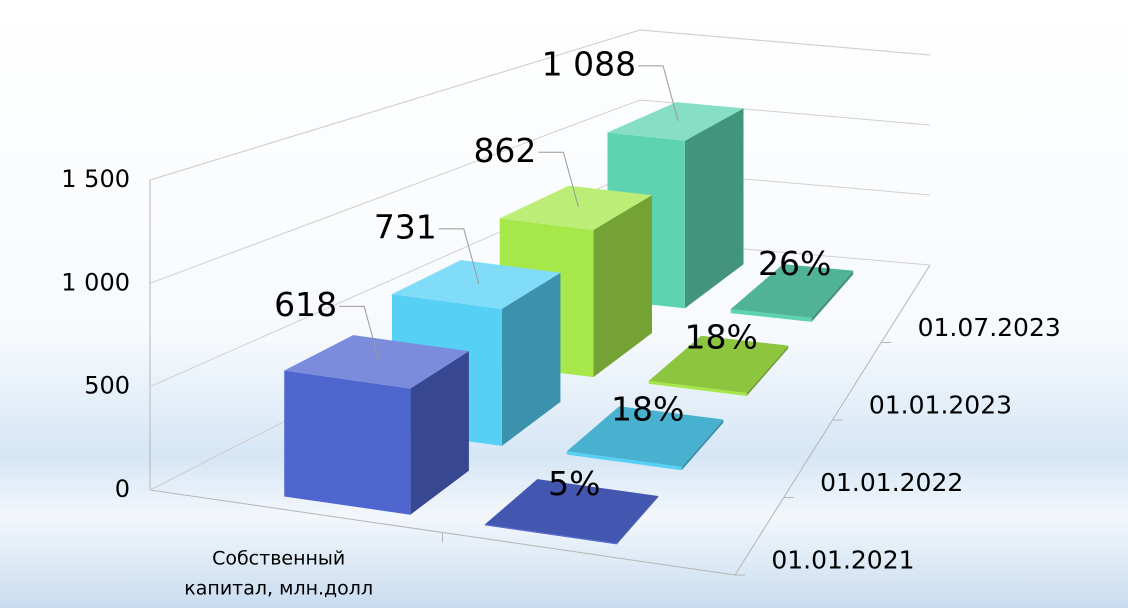  I want to click on legend-label: 01.07.2023, so click(989, 327).